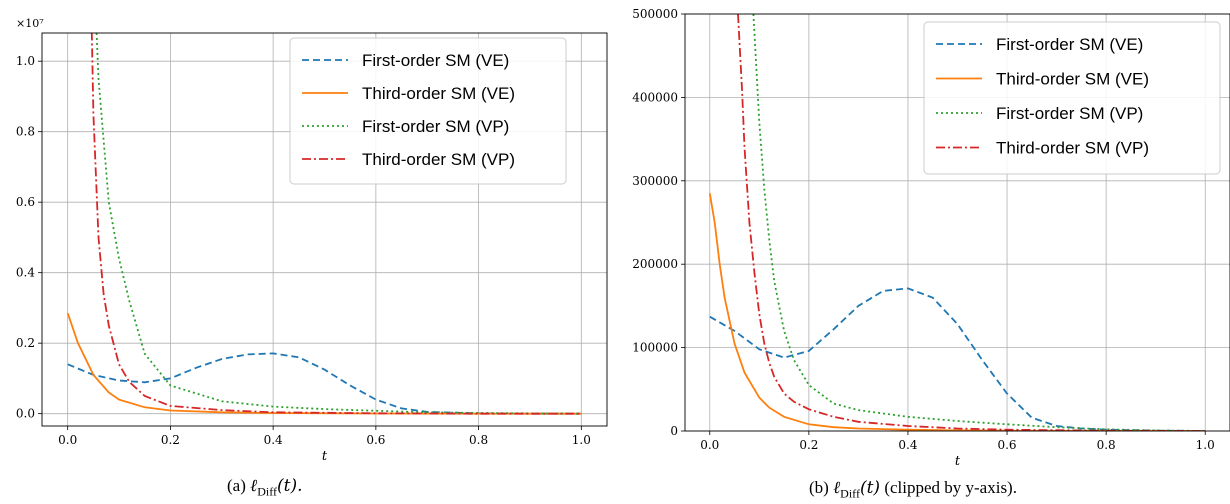 This screenshot has width=1230, height=504. I want to click on caption-b-rest2: (clipped by y-axis)., so click(948, 487).